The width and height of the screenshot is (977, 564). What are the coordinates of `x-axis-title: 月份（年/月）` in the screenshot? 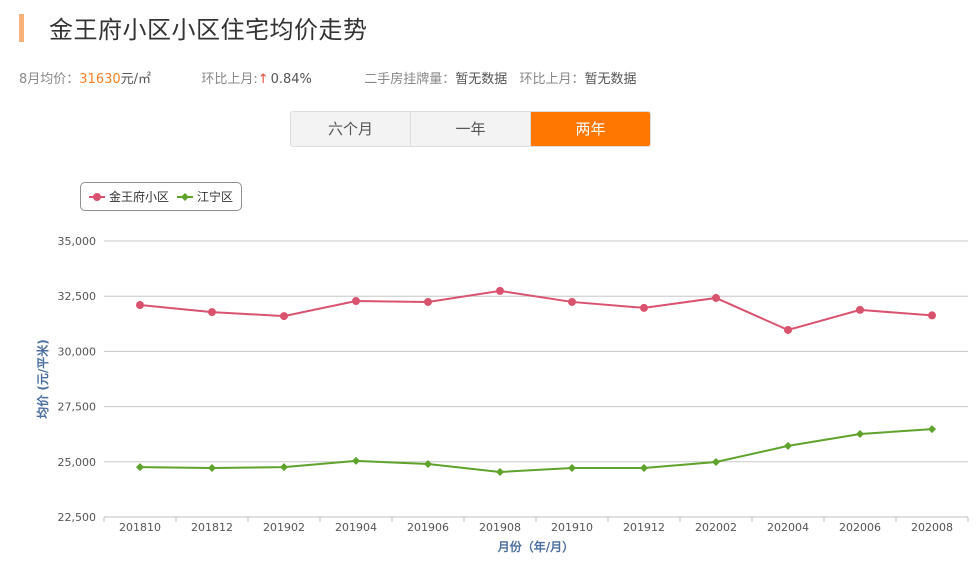 It's located at (535, 546).